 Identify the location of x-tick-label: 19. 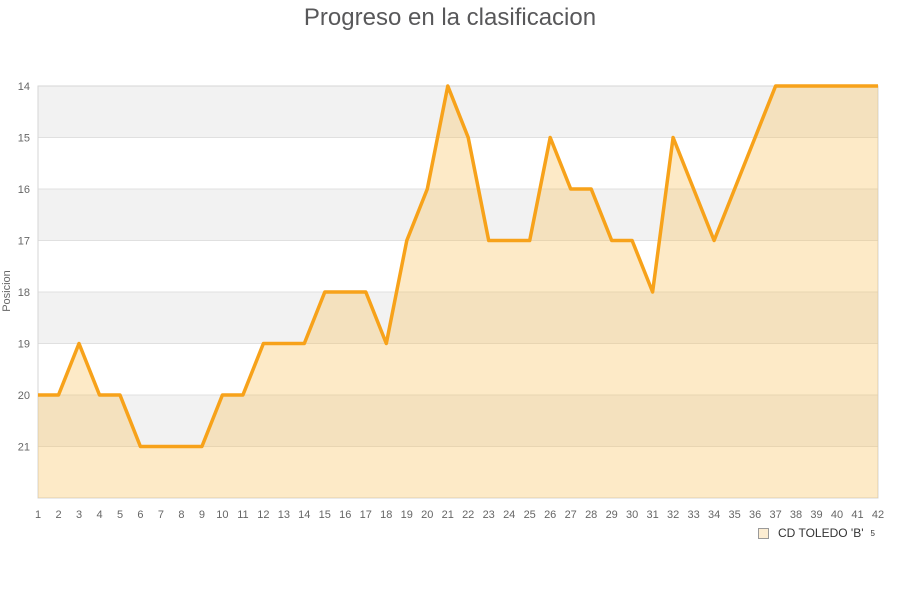
(407, 515).